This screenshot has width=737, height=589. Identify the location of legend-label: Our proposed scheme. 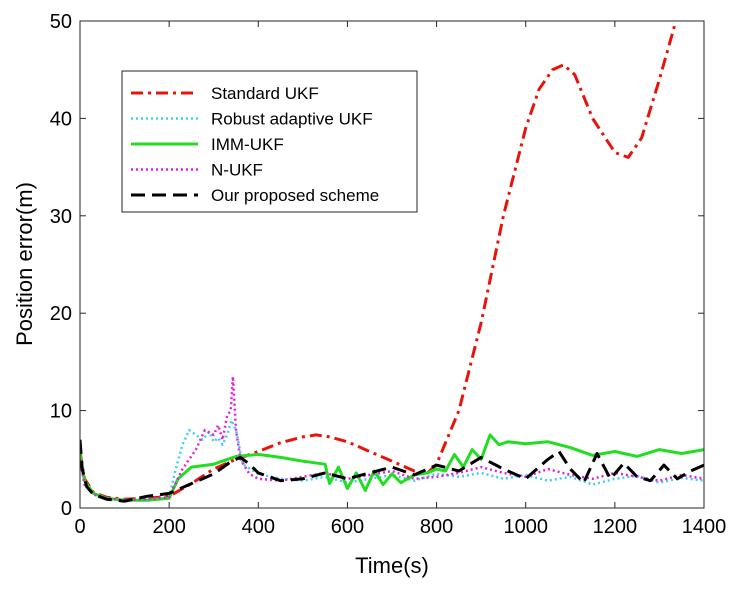
(295, 195).